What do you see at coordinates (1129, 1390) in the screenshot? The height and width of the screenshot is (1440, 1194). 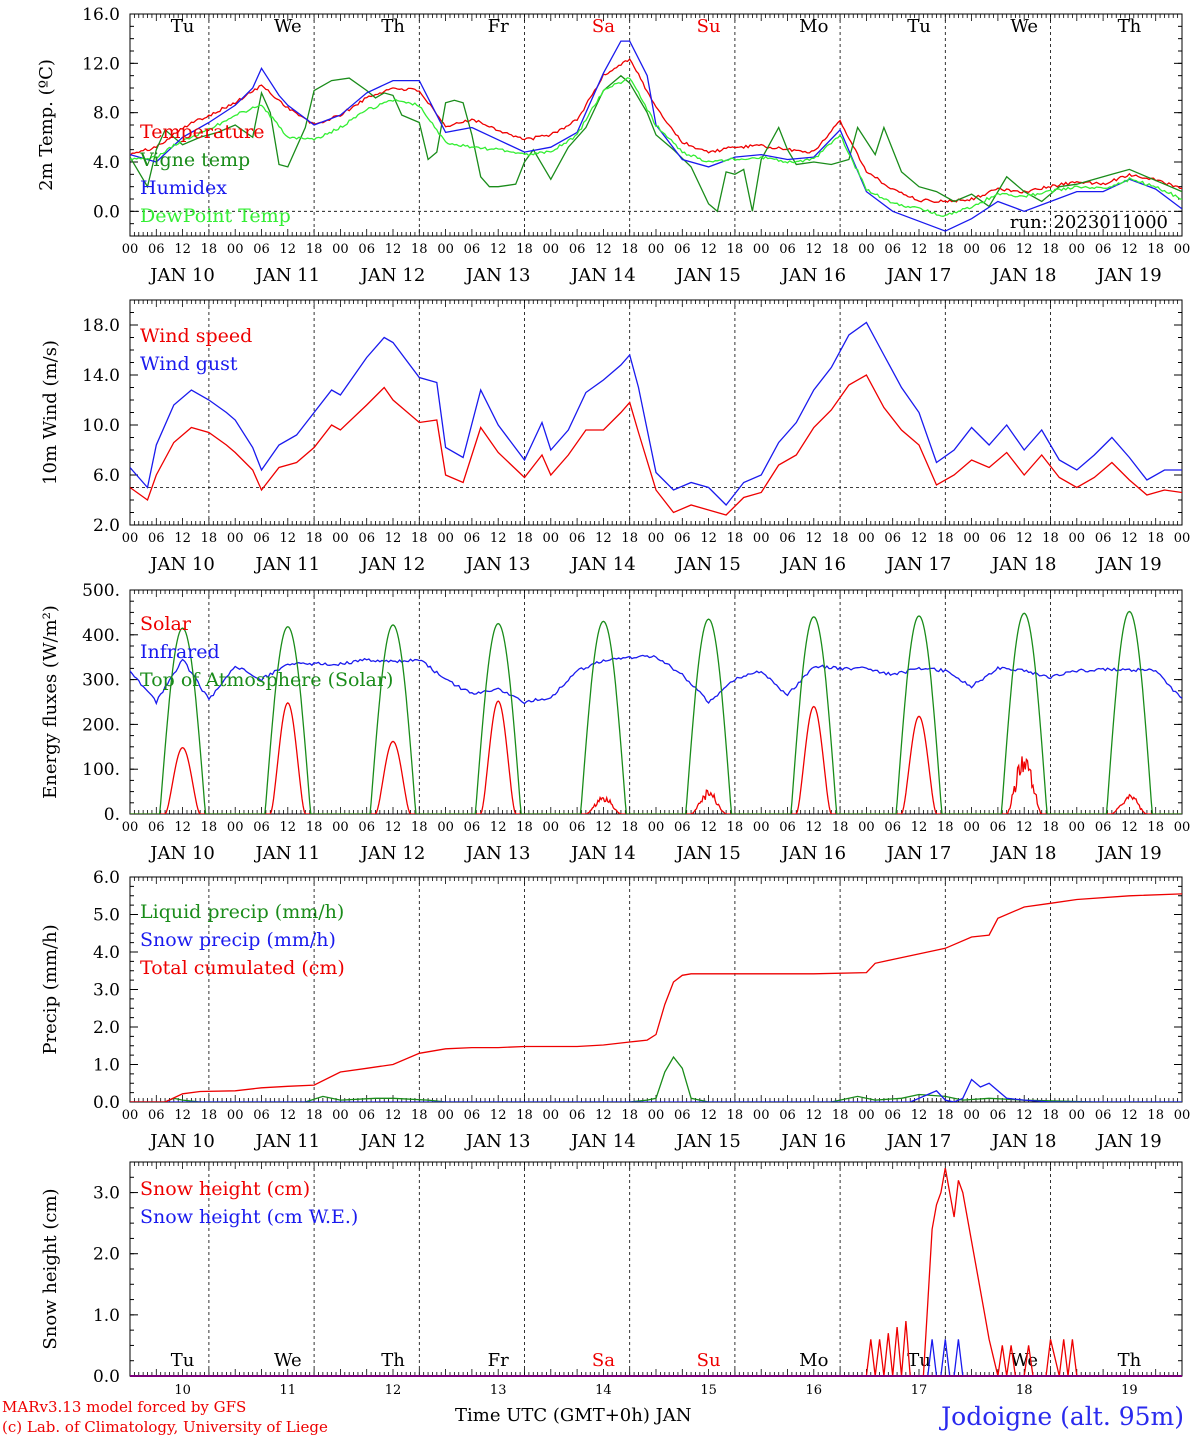 I see `day-number-label: 19` at bounding box center [1129, 1390].